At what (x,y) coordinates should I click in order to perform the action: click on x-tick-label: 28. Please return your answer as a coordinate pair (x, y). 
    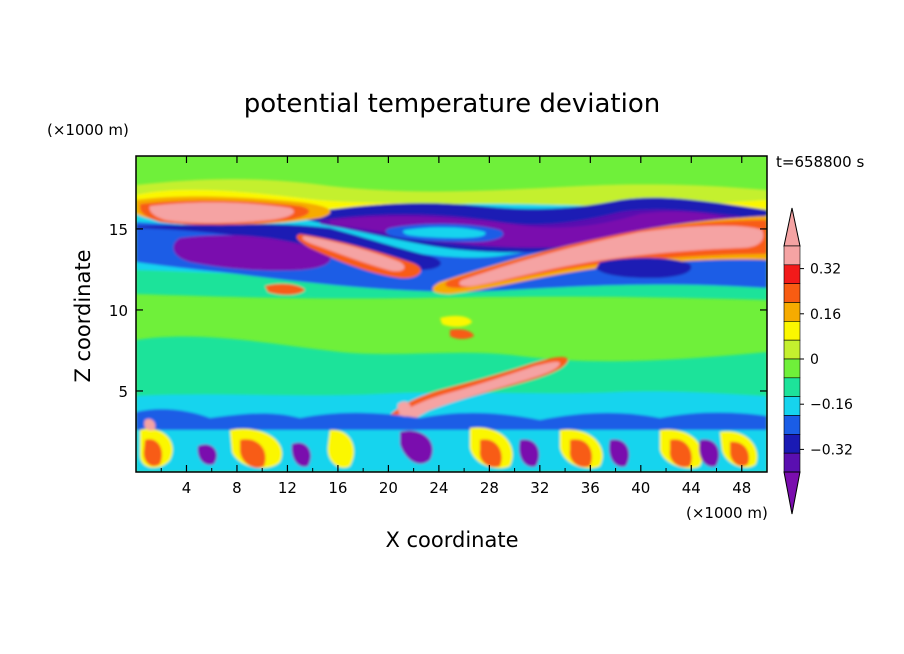
    Looking at the image, I should click on (489, 488).